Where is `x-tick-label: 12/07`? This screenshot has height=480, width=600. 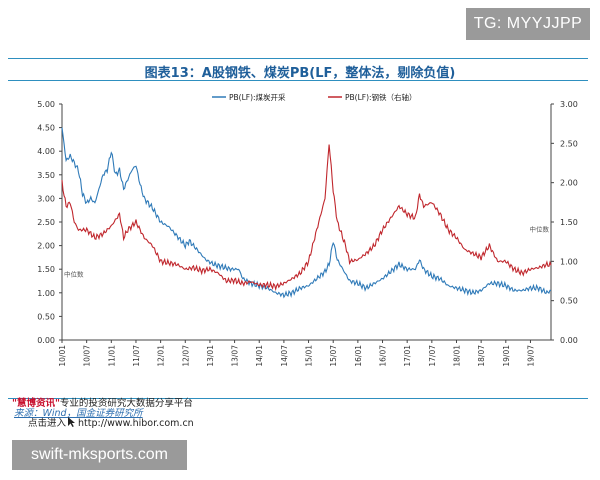 x-tick-label: 12/07 is located at coordinates (185, 356).